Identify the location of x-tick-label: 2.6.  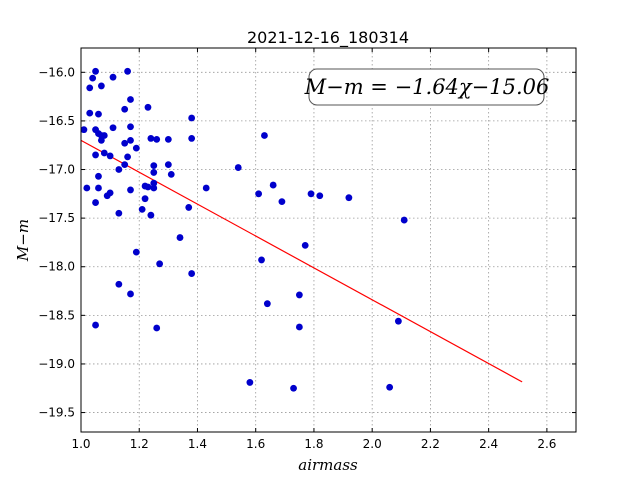
(546, 444).